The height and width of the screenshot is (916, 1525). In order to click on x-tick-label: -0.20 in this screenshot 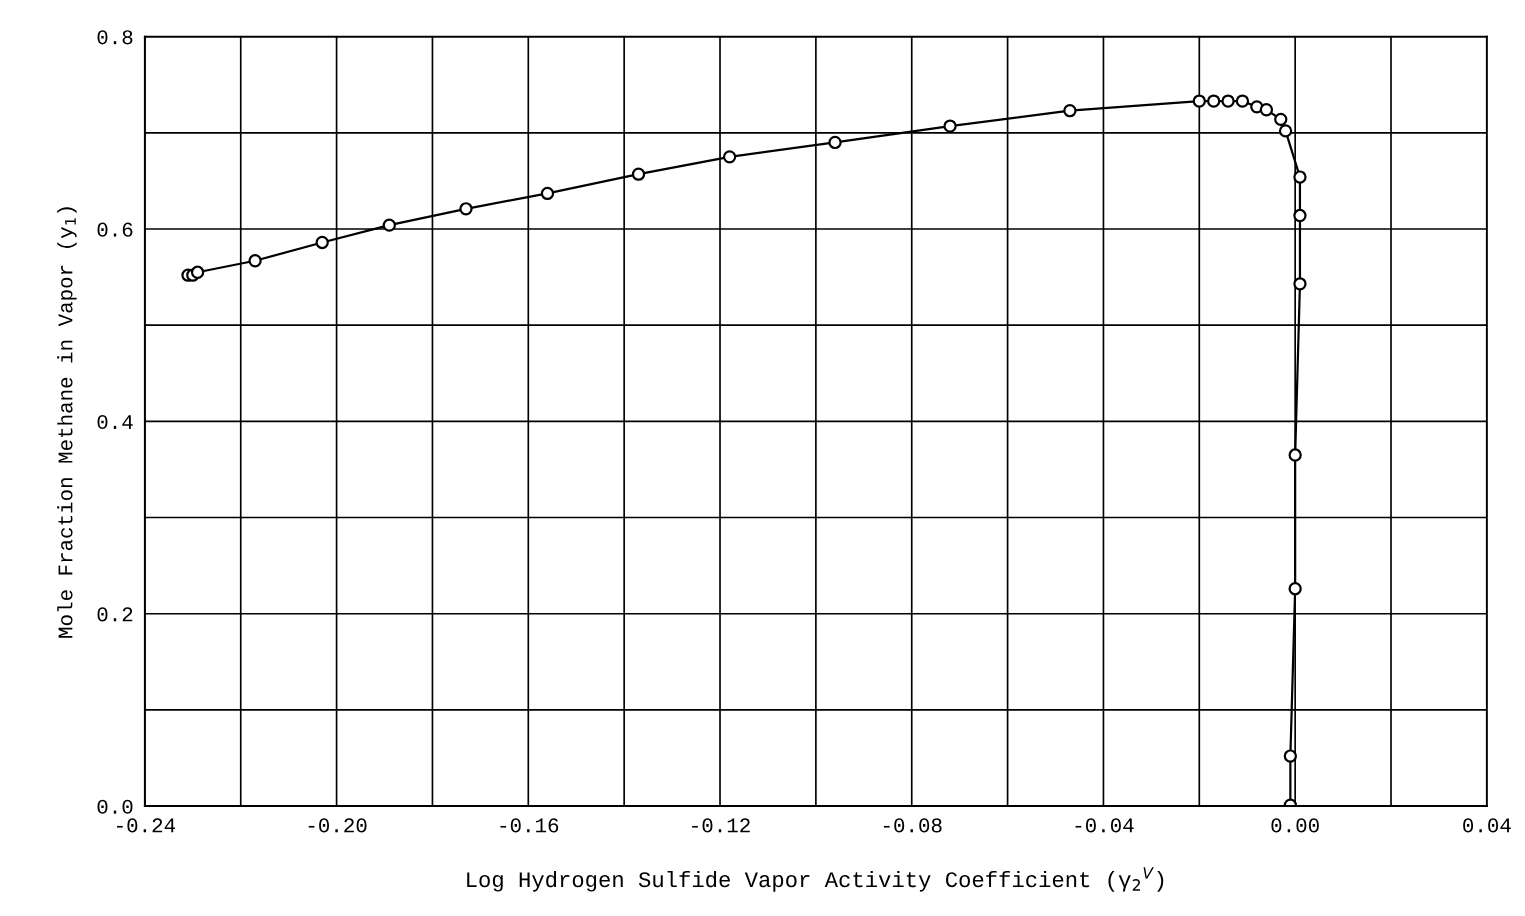, I will do `click(337, 825)`.